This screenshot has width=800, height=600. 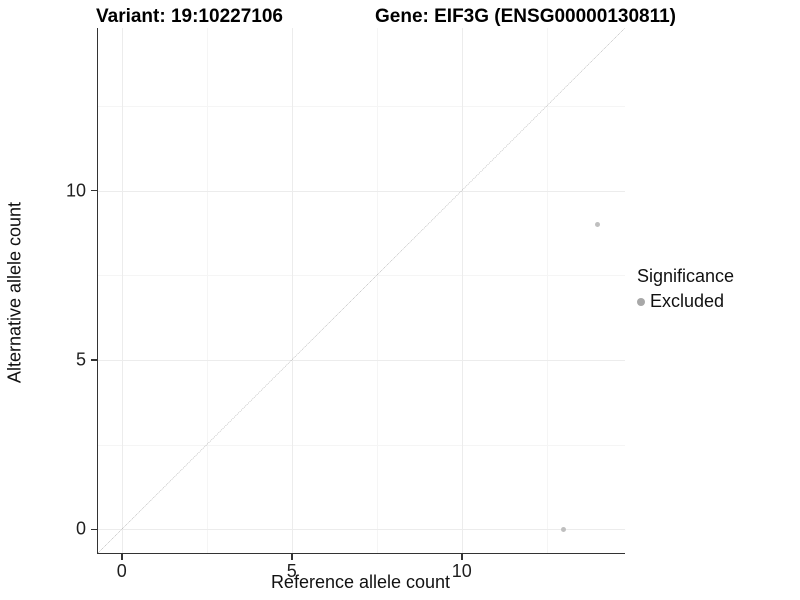 I want to click on y-axis-title: Alternative allele count, so click(x=14, y=292).